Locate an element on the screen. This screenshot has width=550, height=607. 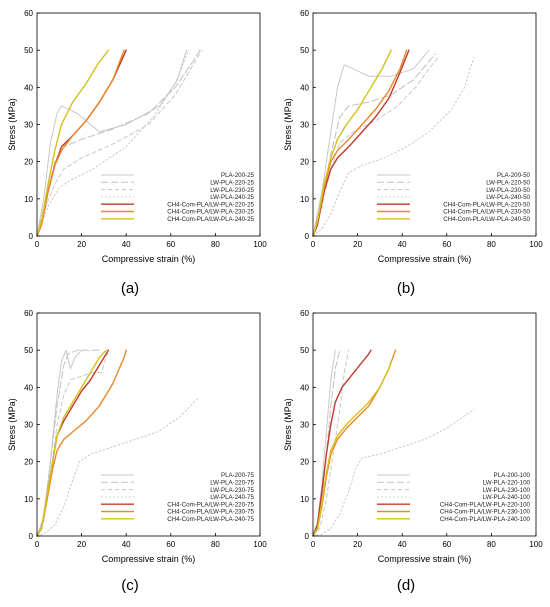
legend-label: LW-PLA-220-25 is located at coordinates (232, 183).